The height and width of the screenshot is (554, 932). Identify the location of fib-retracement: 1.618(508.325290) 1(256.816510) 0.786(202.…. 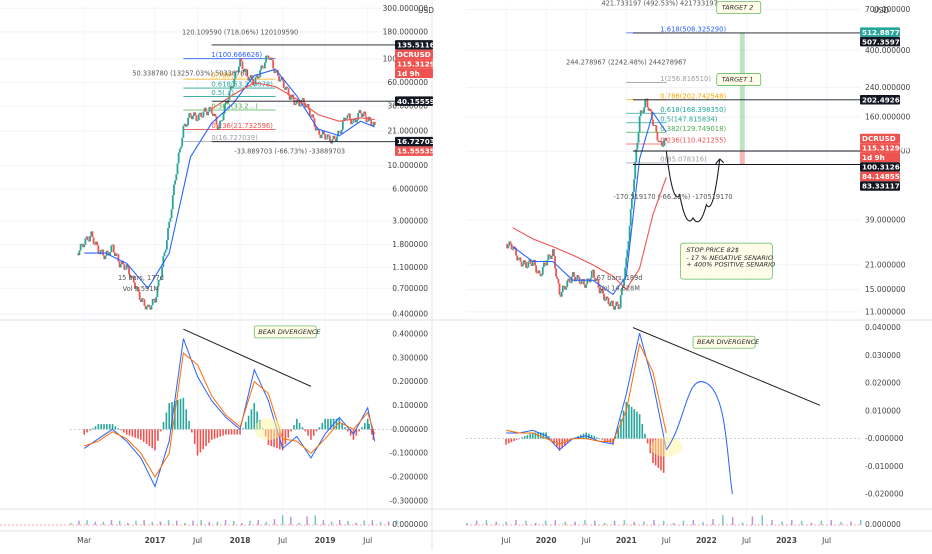
(676, 94).